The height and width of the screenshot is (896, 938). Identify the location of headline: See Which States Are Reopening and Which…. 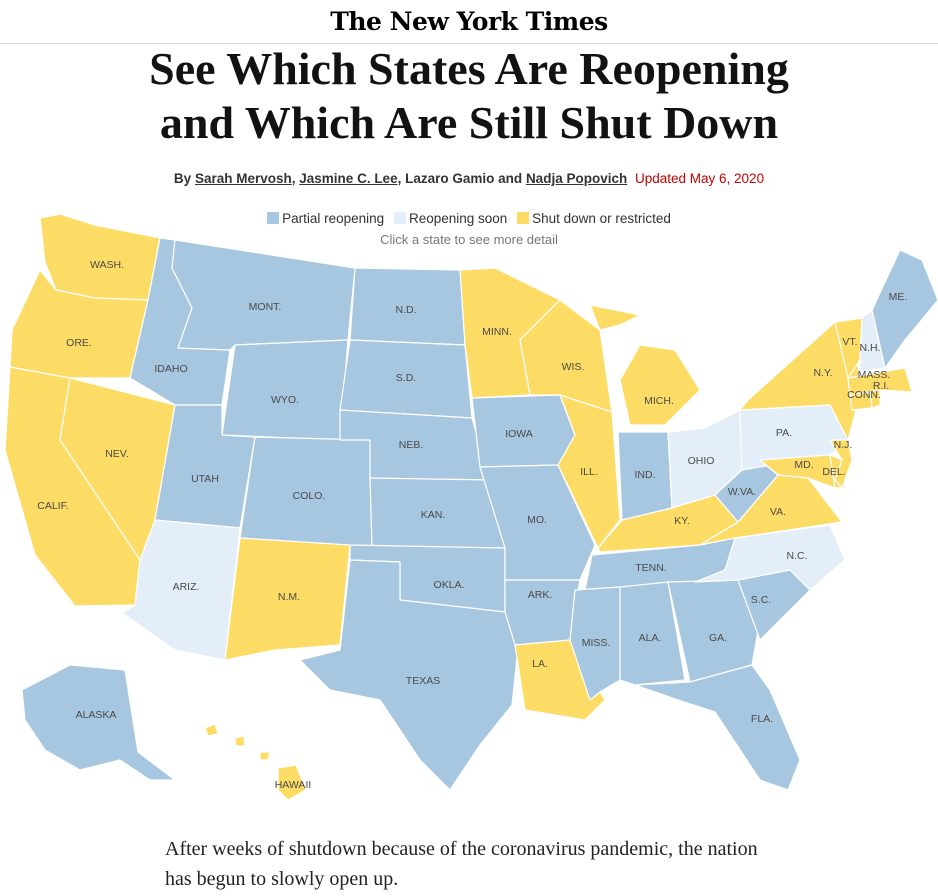
(469, 96).